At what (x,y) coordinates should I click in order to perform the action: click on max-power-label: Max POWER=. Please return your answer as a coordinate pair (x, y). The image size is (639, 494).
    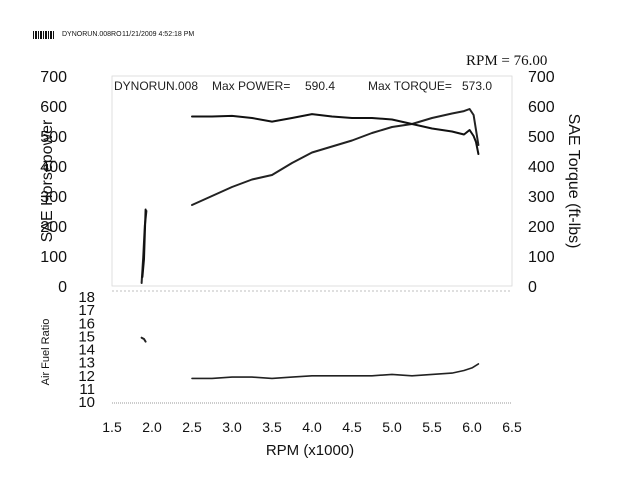
    Looking at the image, I should click on (251, 86).